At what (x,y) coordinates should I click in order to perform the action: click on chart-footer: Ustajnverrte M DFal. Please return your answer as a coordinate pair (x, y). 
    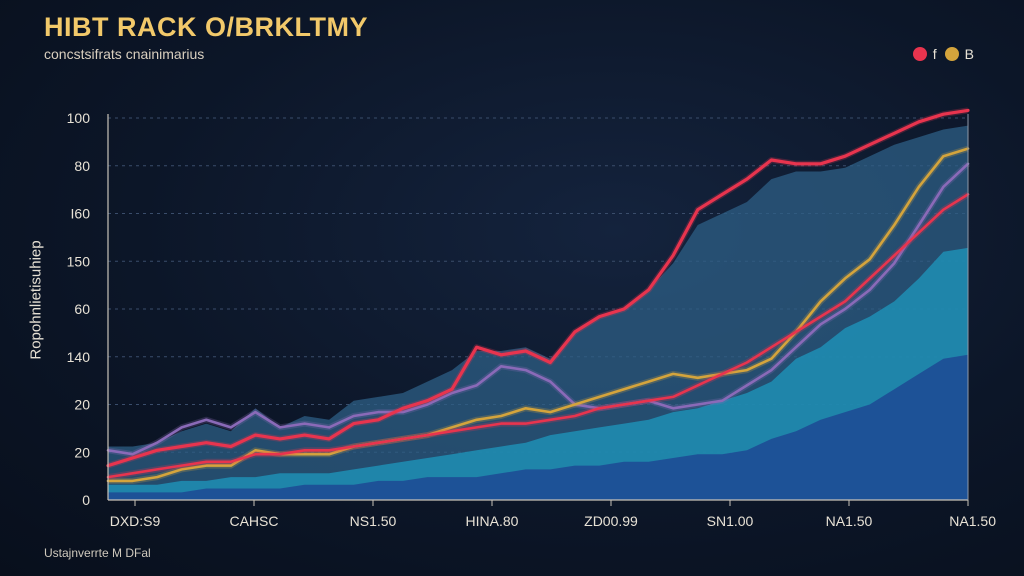
    Looking at the image, I should click on (97, 553).